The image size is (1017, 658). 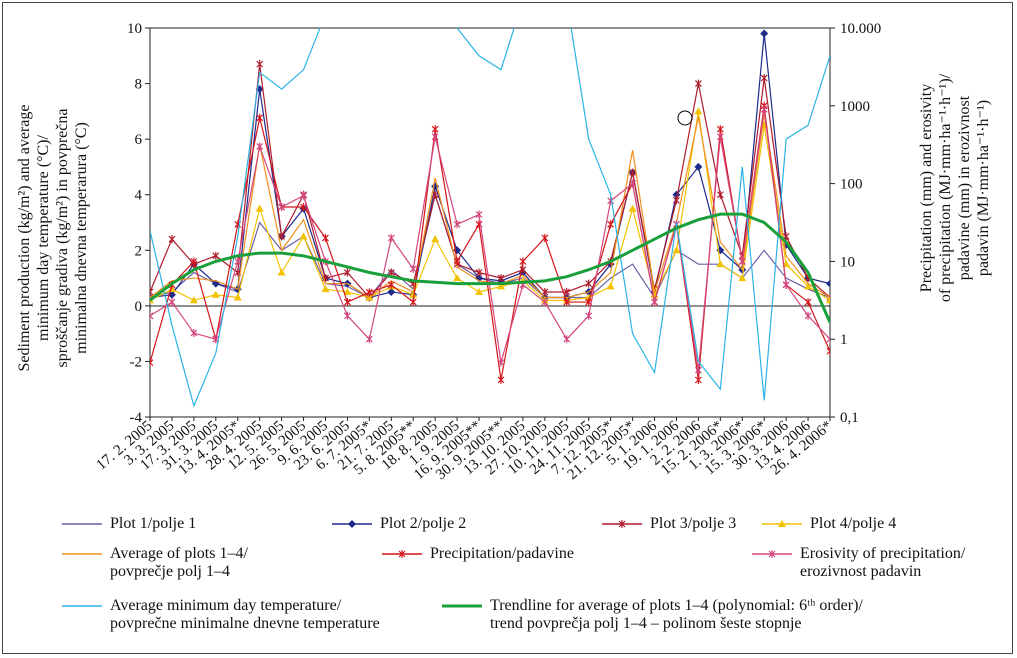 What do you see at coordinates (153, 523) in the screenshot?
I see `legend-label: Plot 1/polje 1` at bounding box center [153, 523].